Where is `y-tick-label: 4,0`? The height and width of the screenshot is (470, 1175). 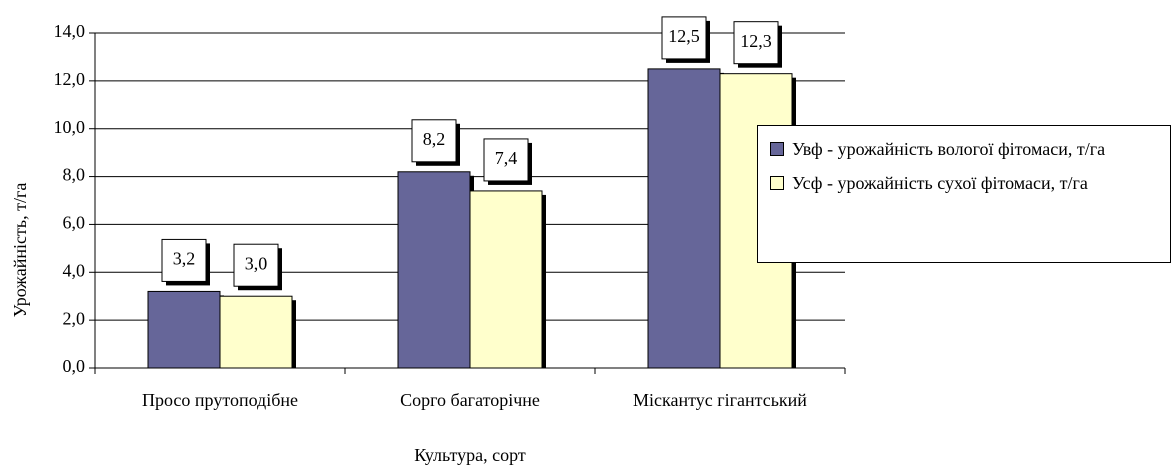 y-tick-label: 4,0 is located at coordinates (74, 270).